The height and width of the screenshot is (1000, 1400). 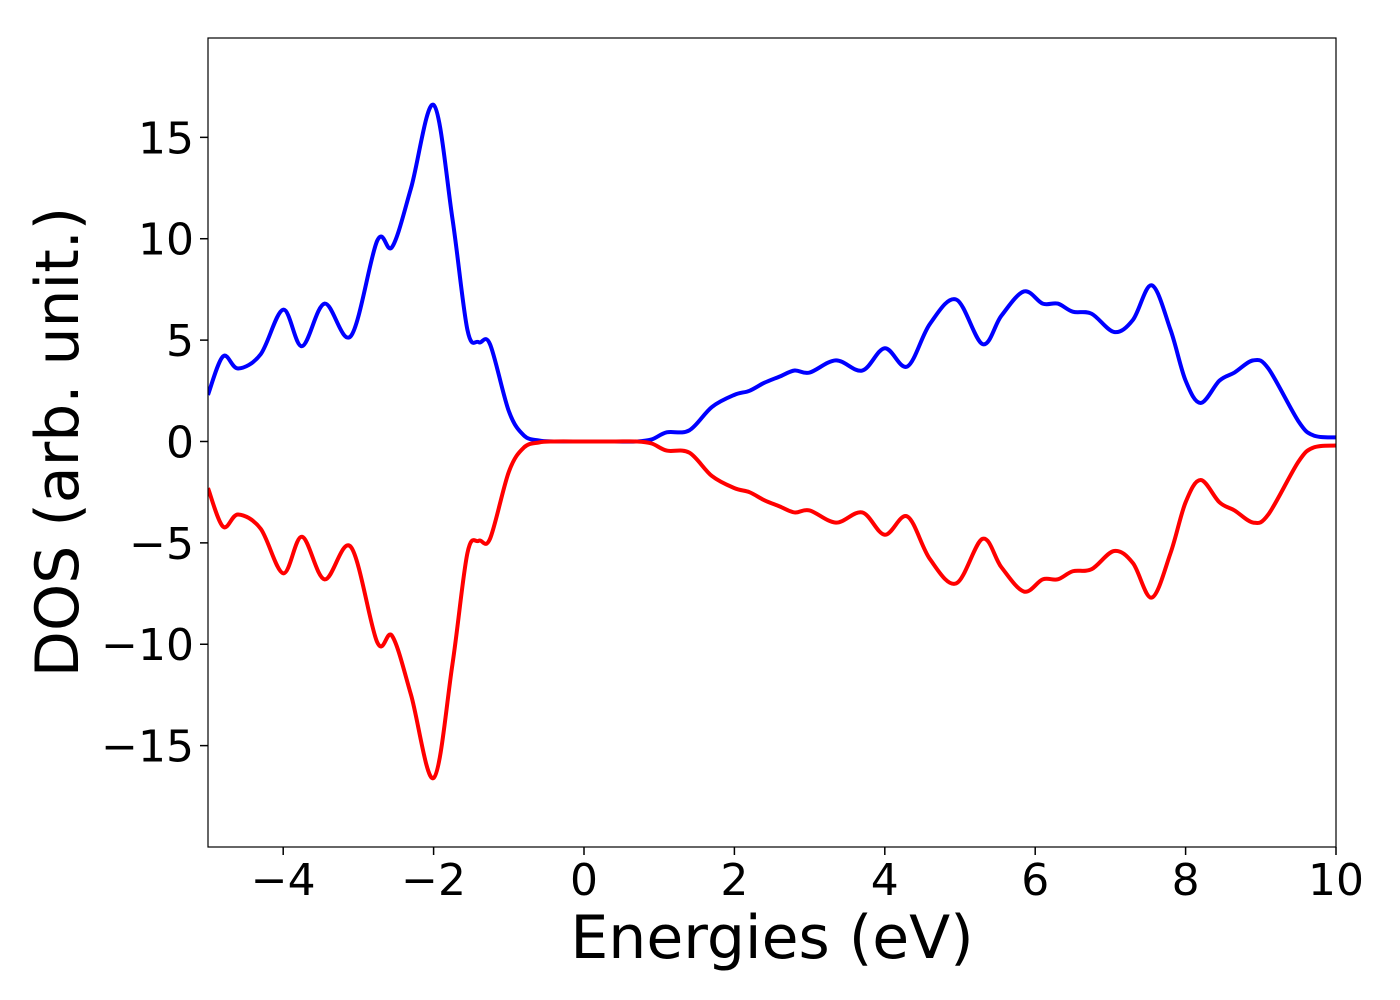 I want to click on x-tick-label: −2, so click(x=433, y=880).